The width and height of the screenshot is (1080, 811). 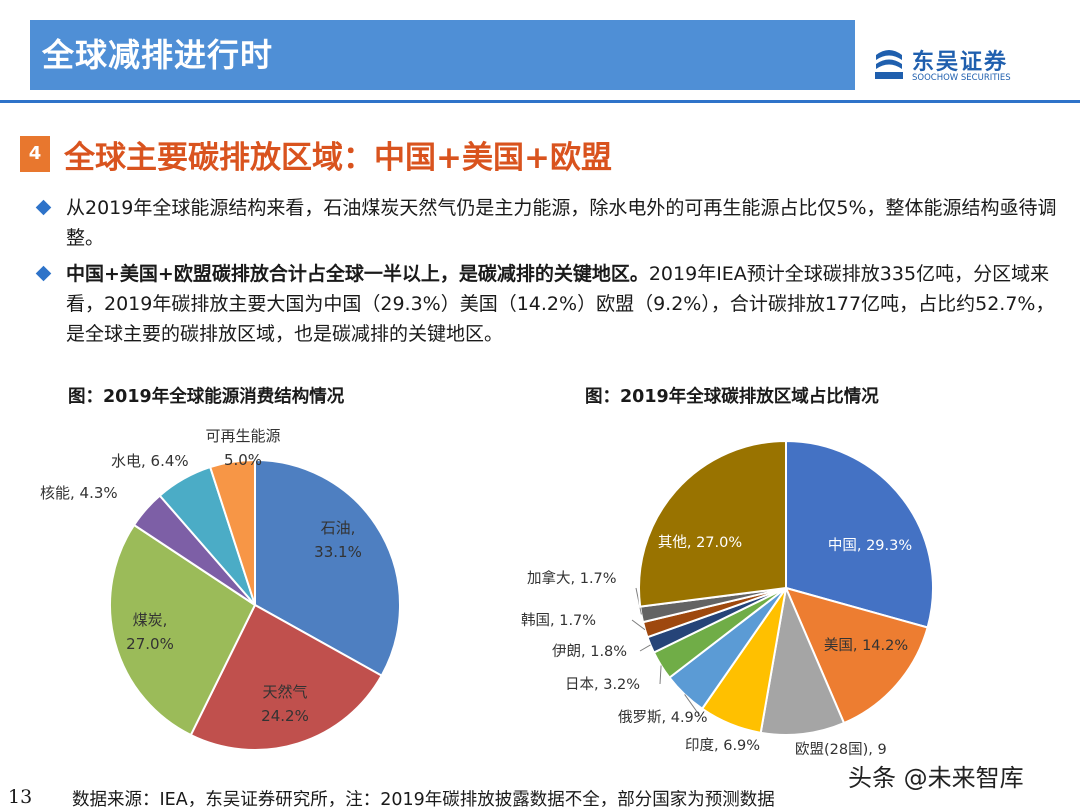 I want to click on chart-title-energy: 图：2019年全球能源消费结构情况, so click(x=206, y=397).